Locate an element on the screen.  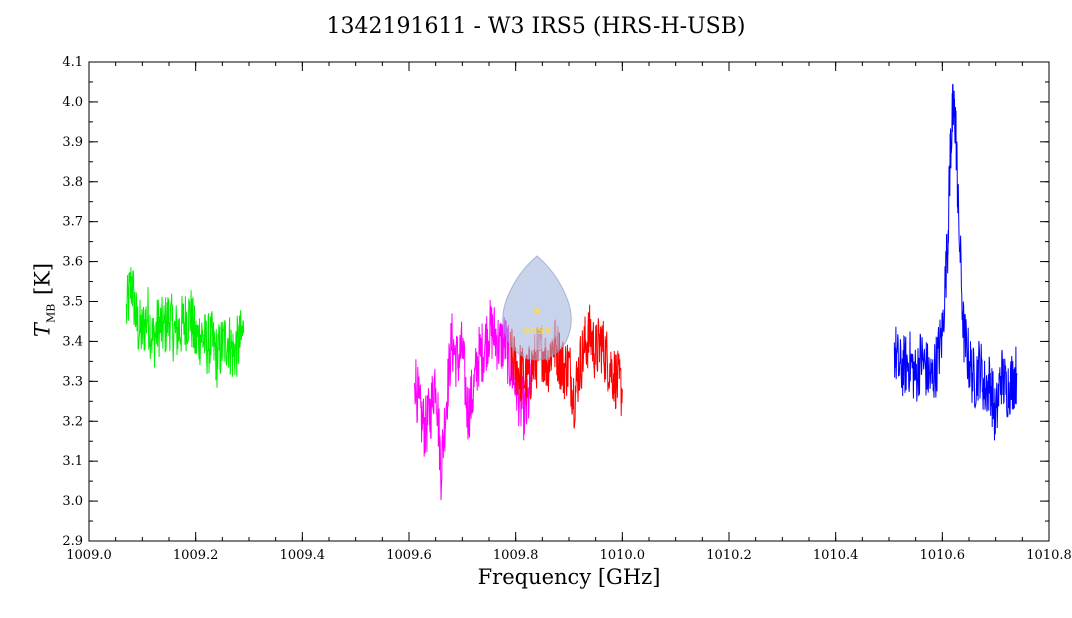
y-axis-sub: MB is located at coordinates (51, 313).